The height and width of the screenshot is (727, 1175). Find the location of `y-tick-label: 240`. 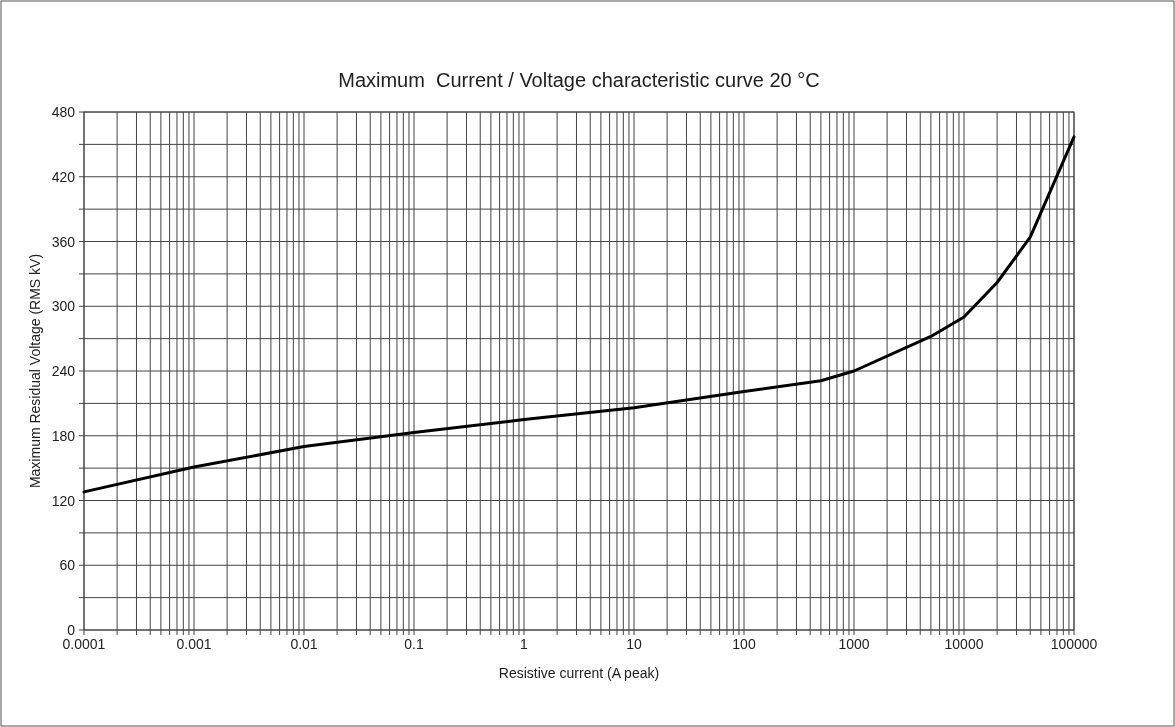

y-tick-label: 240 is located at coordinates (63, 371).